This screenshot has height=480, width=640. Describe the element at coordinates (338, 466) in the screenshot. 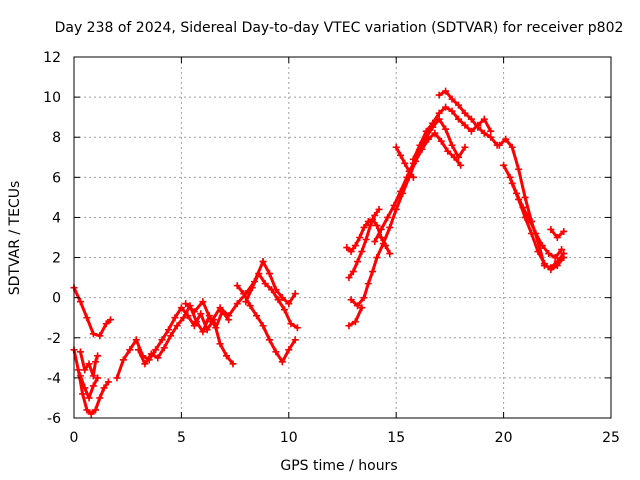

I see `x-axis-title: GPS time / hours` at that location.